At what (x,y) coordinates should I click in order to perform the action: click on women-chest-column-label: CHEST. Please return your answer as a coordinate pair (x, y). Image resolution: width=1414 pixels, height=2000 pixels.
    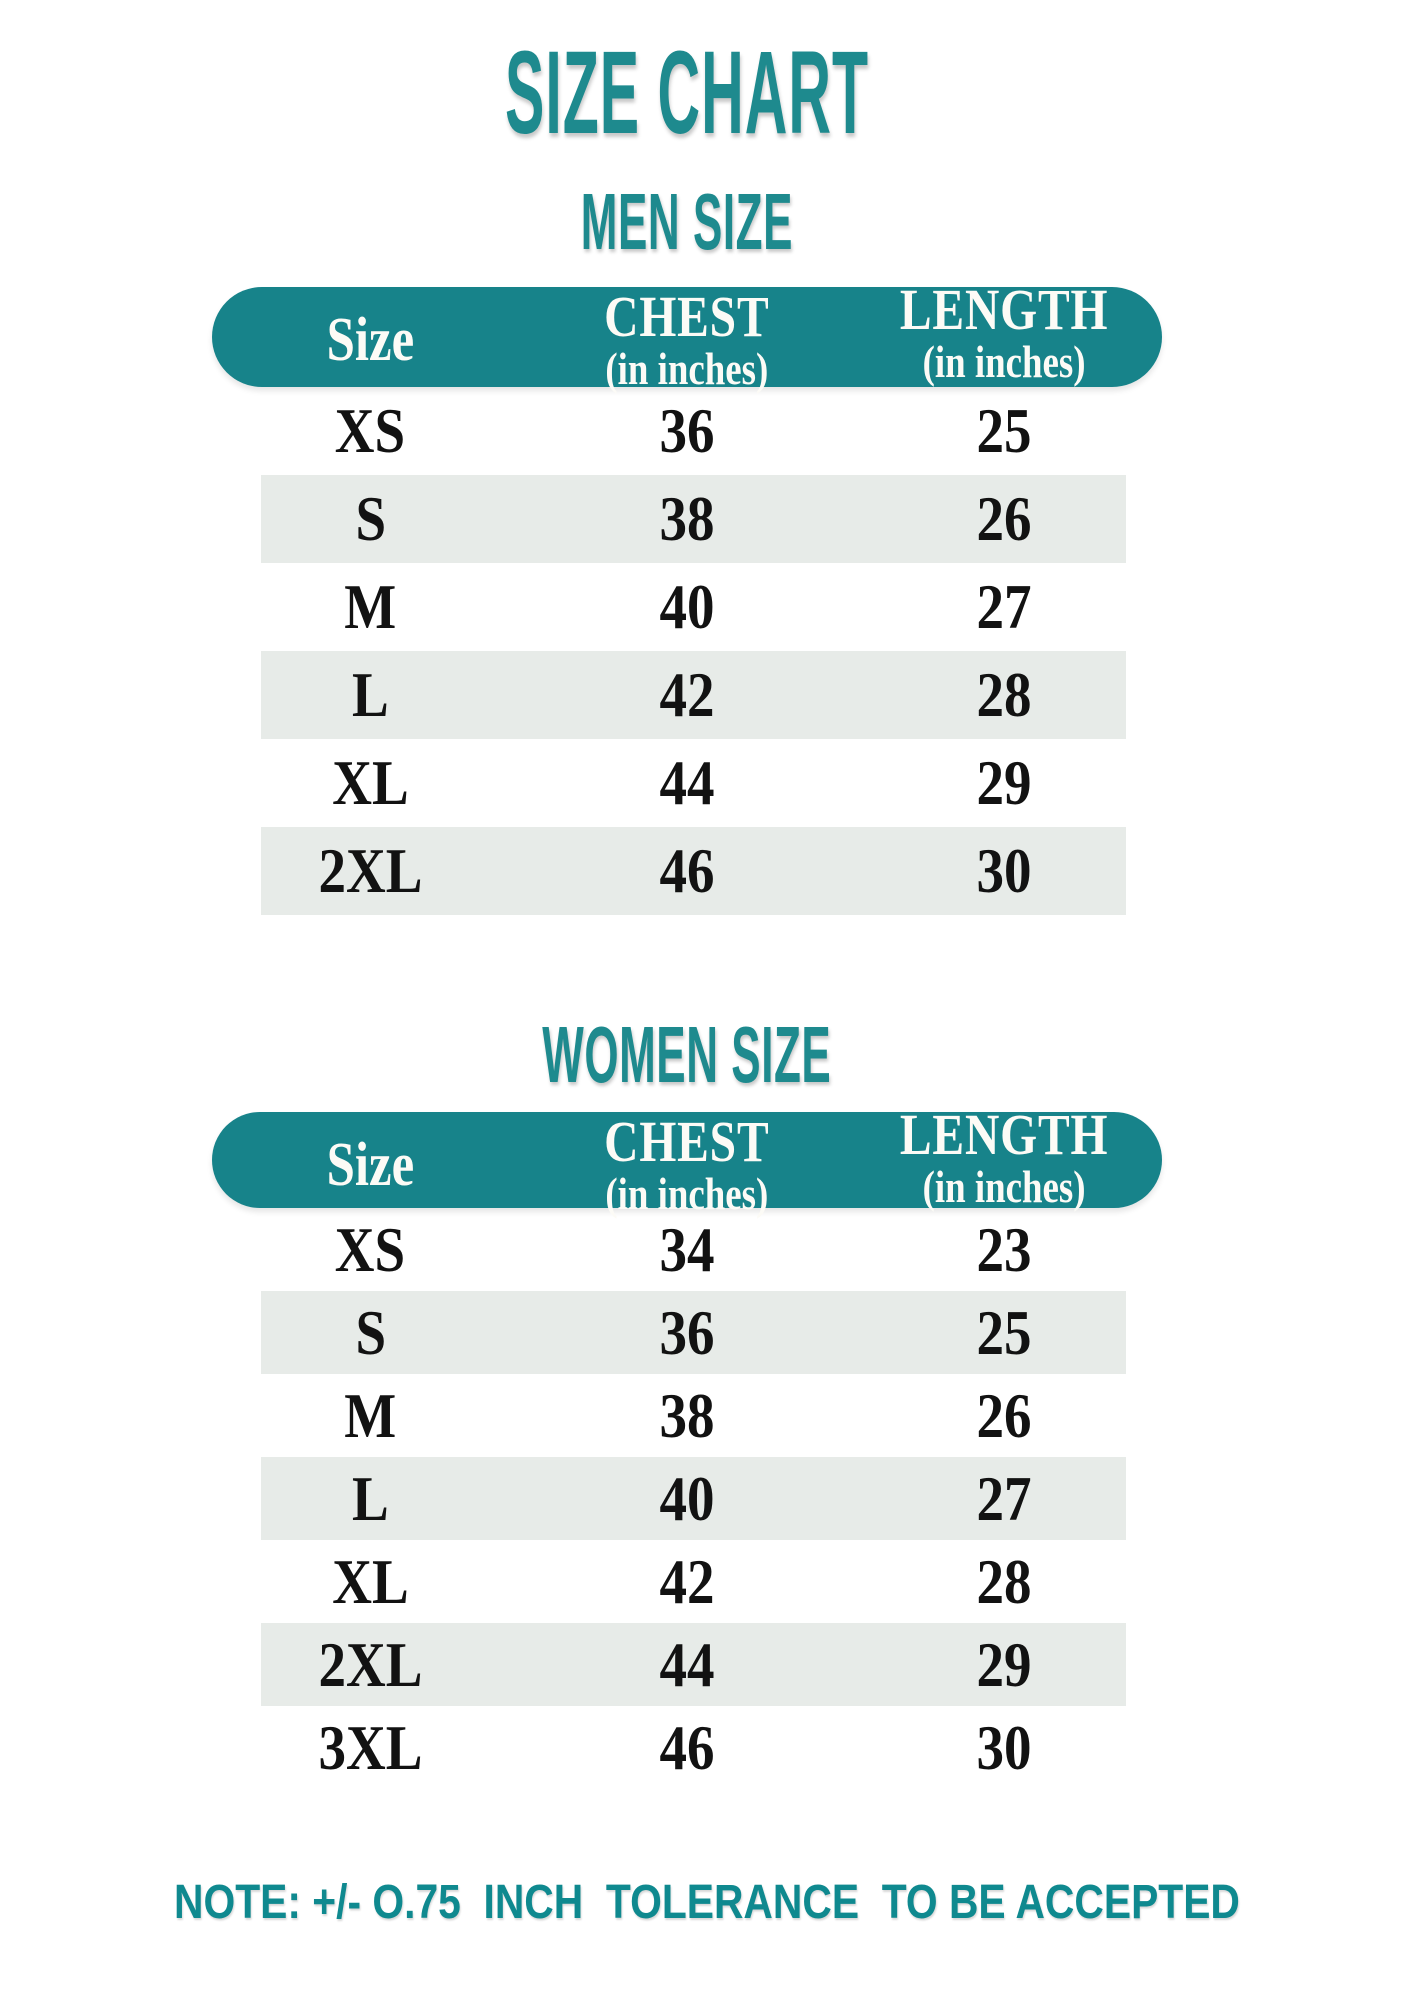
    Looking at the image, I should click on (687, 1141).